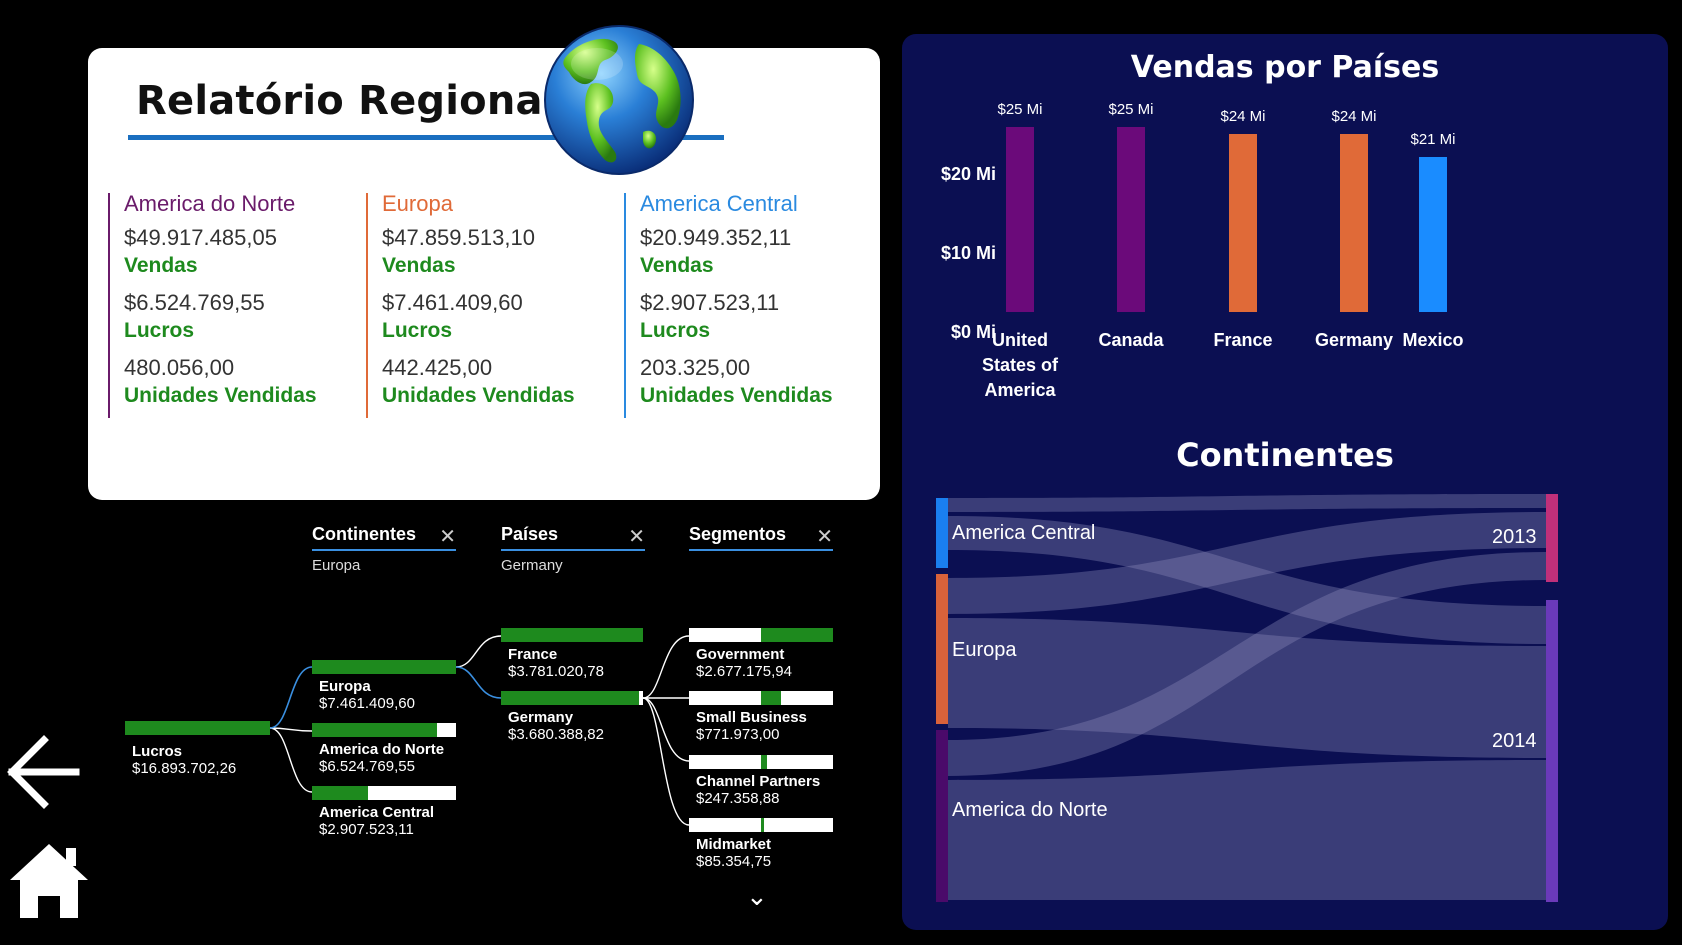 This screenshot has width=1682, height=945. I want to click on category-label: Germany, so click(1354, 340).